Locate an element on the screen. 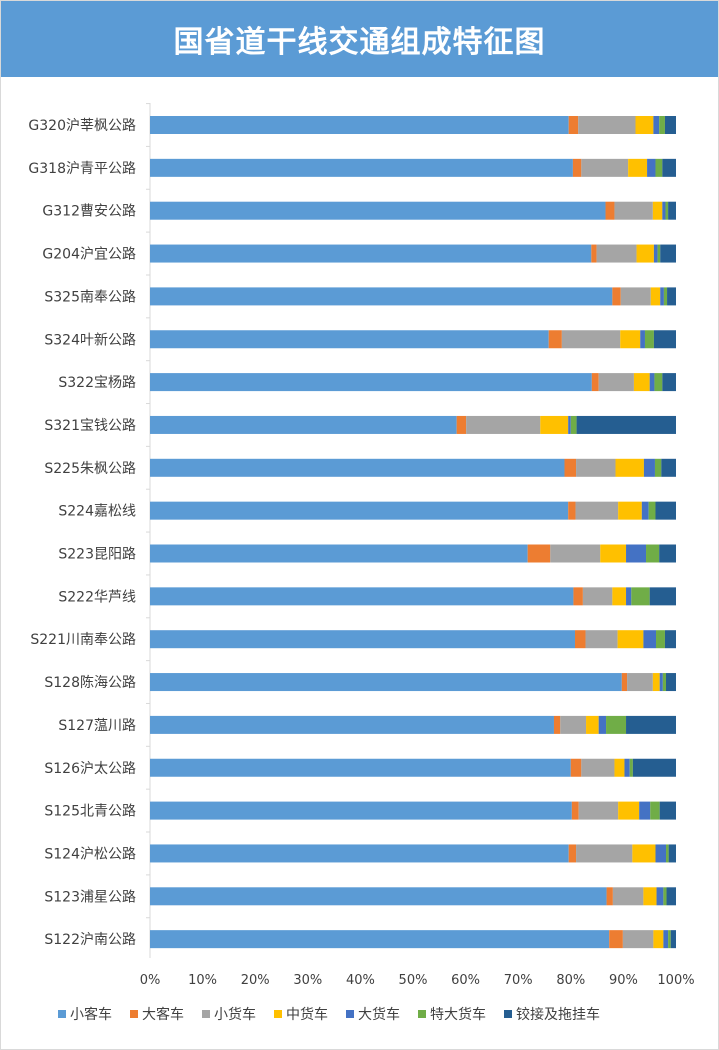 The image size is (719, 1050). category-label: S225朱枫公路 is located at coordinates (90, 469).